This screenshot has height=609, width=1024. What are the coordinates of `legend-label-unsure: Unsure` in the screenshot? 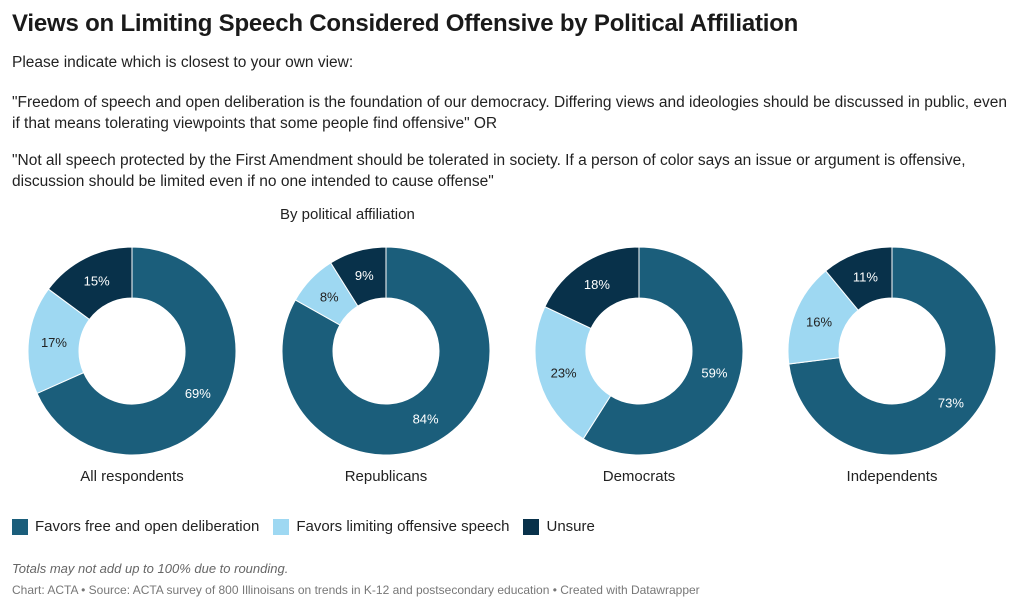 It's located at (570, 526).